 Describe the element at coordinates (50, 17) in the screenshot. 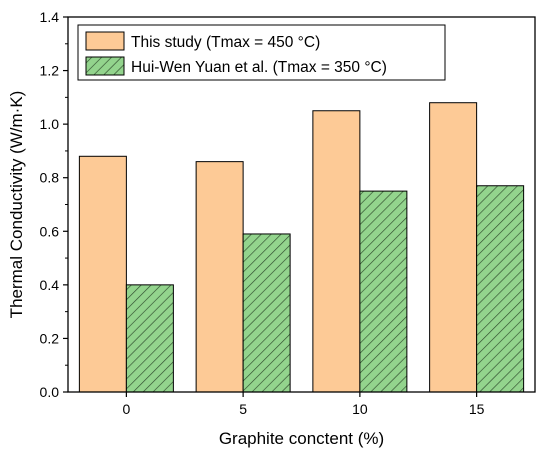

I see `y-tick-label: 1.4` at that location.